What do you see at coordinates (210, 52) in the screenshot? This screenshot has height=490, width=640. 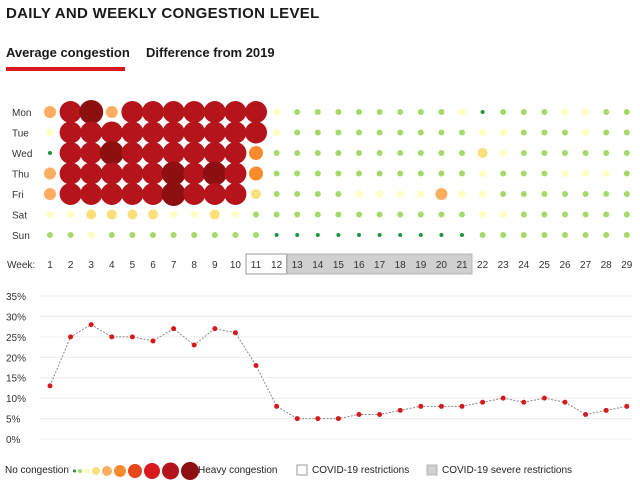 I see `tab-difference-from-2019: Difference from 2019` at bounding box center [210, 52].